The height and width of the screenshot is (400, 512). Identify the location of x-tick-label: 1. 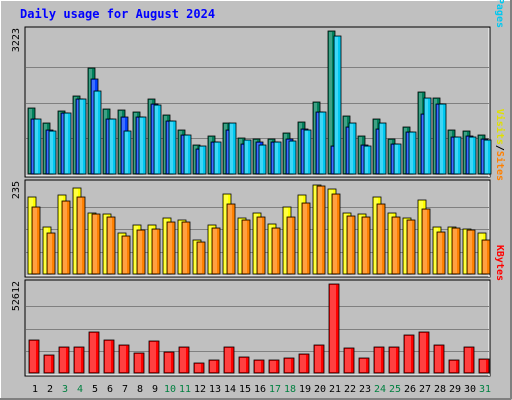
(35, 389).